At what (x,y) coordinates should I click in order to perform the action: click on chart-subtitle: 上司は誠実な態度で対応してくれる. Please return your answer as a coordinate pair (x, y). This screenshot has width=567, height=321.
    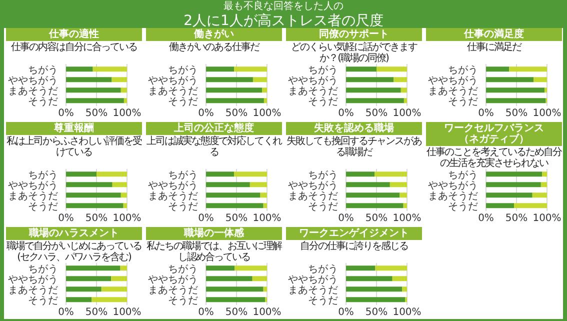
    Looking at the image, I should click on (214, 147).